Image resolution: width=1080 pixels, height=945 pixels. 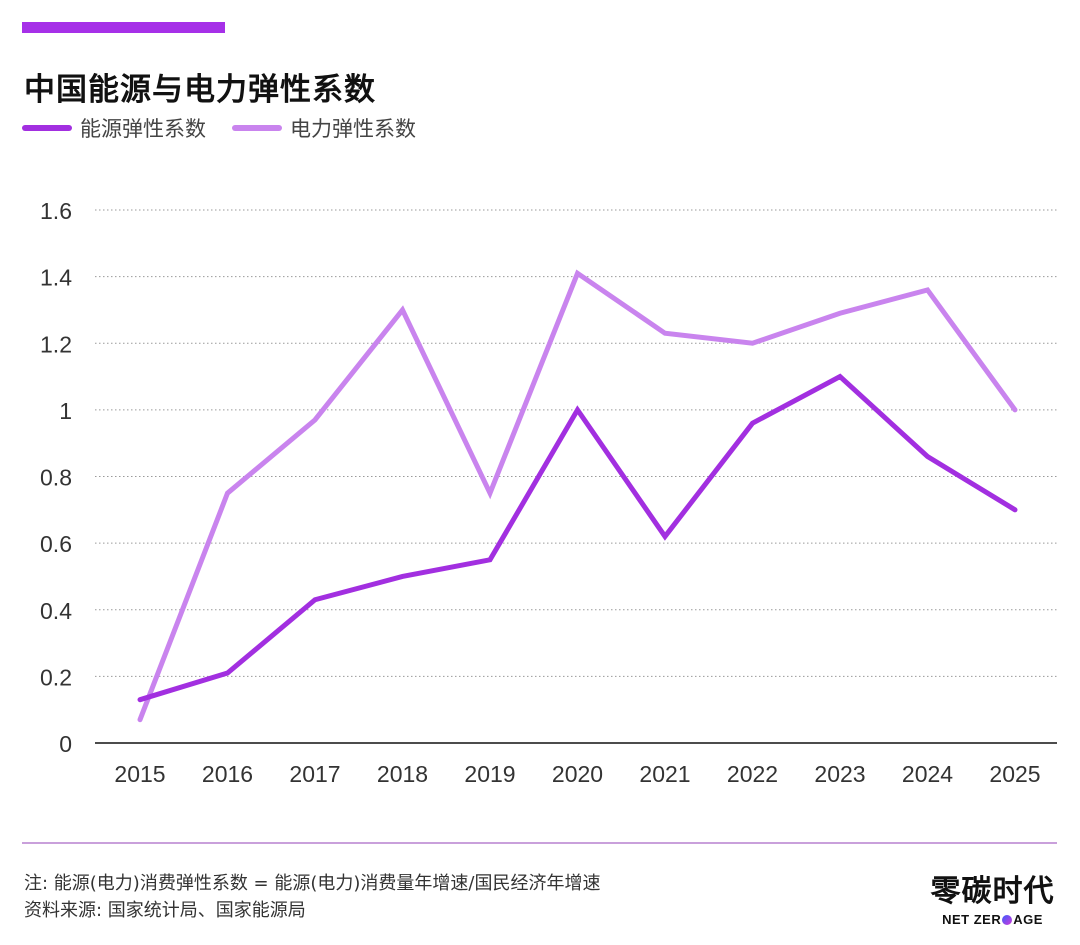 What do you see at coordinates (65, 411) in the screenshot?
I see `y-tick-label: 1` at bounding box center [65, 411].